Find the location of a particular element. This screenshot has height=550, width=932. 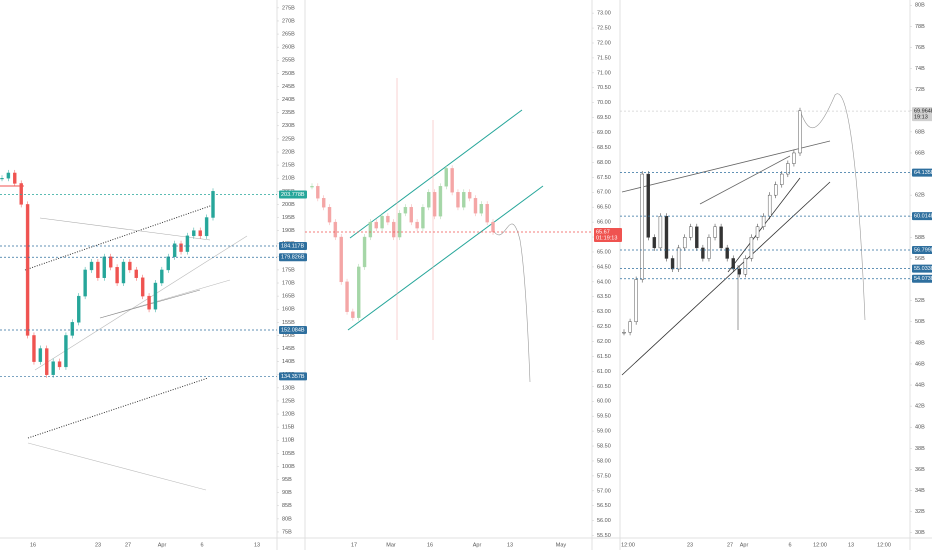

y-tick-label: 220B is located at coordinates (288, 152).